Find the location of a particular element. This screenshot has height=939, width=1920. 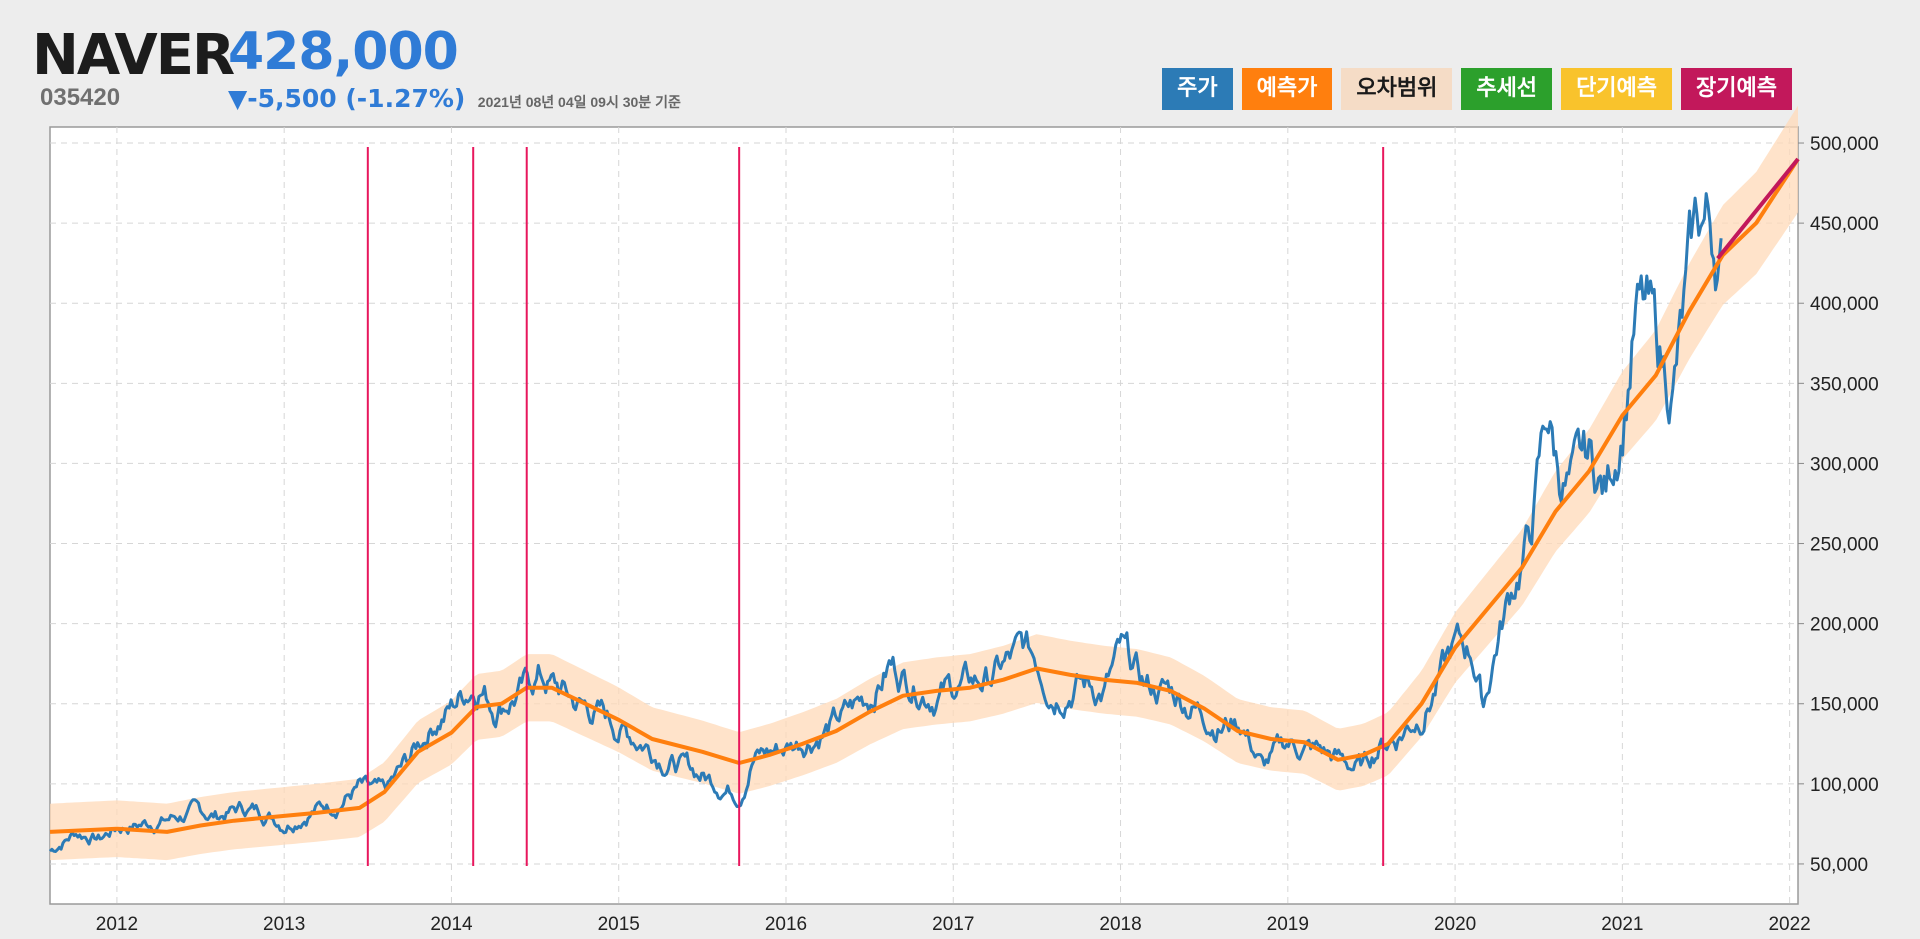

x-tick-label: 2016 is located at coordinates (786, 924).